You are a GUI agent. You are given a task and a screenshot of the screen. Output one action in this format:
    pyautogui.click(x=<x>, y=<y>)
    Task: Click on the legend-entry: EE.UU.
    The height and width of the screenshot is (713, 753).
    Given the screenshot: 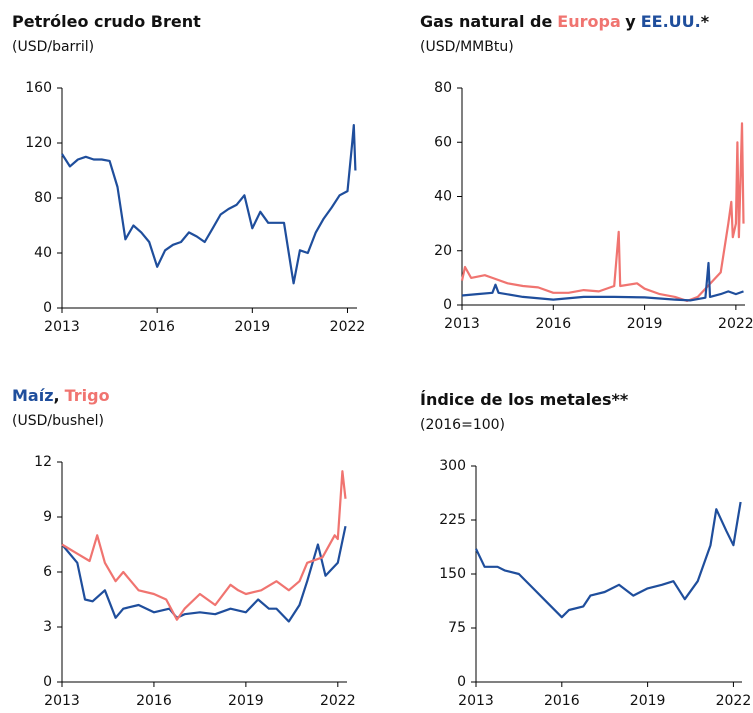 What is the action you would take?
    pyautogui.click(x=671, y=21)
    